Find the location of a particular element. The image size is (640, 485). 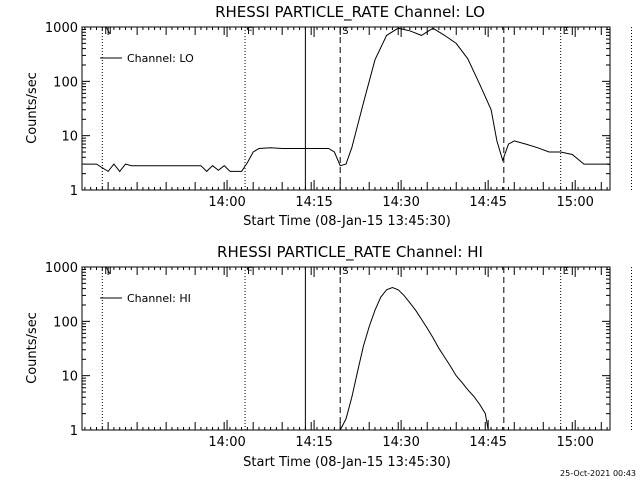

footer-timestamp: 25-Oct-2021 00:43 is located at coordinates (598, 473).